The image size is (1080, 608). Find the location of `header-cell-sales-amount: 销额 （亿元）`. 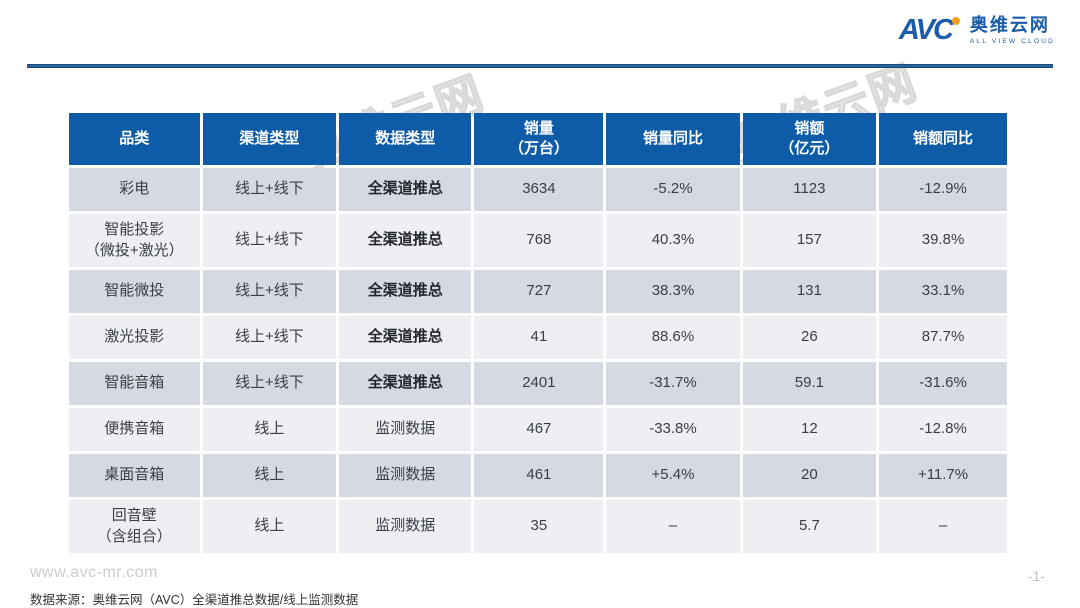

header-cell-sales-amount: 销额 （亿元） is located at coordinates (809, 139).